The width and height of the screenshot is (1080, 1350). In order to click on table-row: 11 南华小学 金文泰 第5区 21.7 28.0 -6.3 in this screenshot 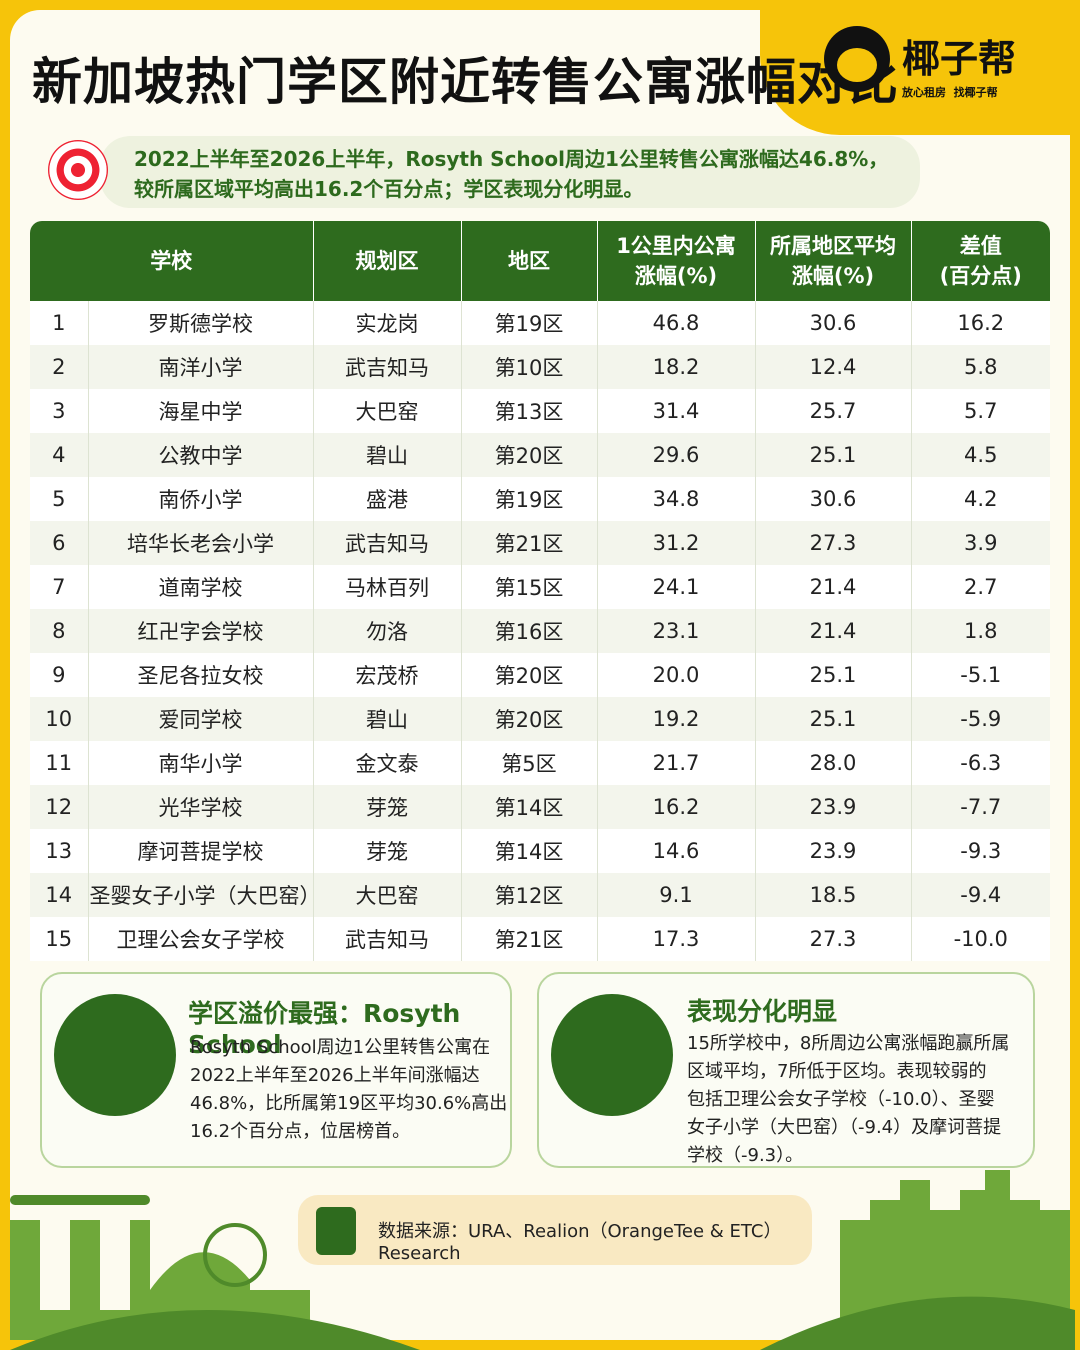, I will do `click(540, 763)`.